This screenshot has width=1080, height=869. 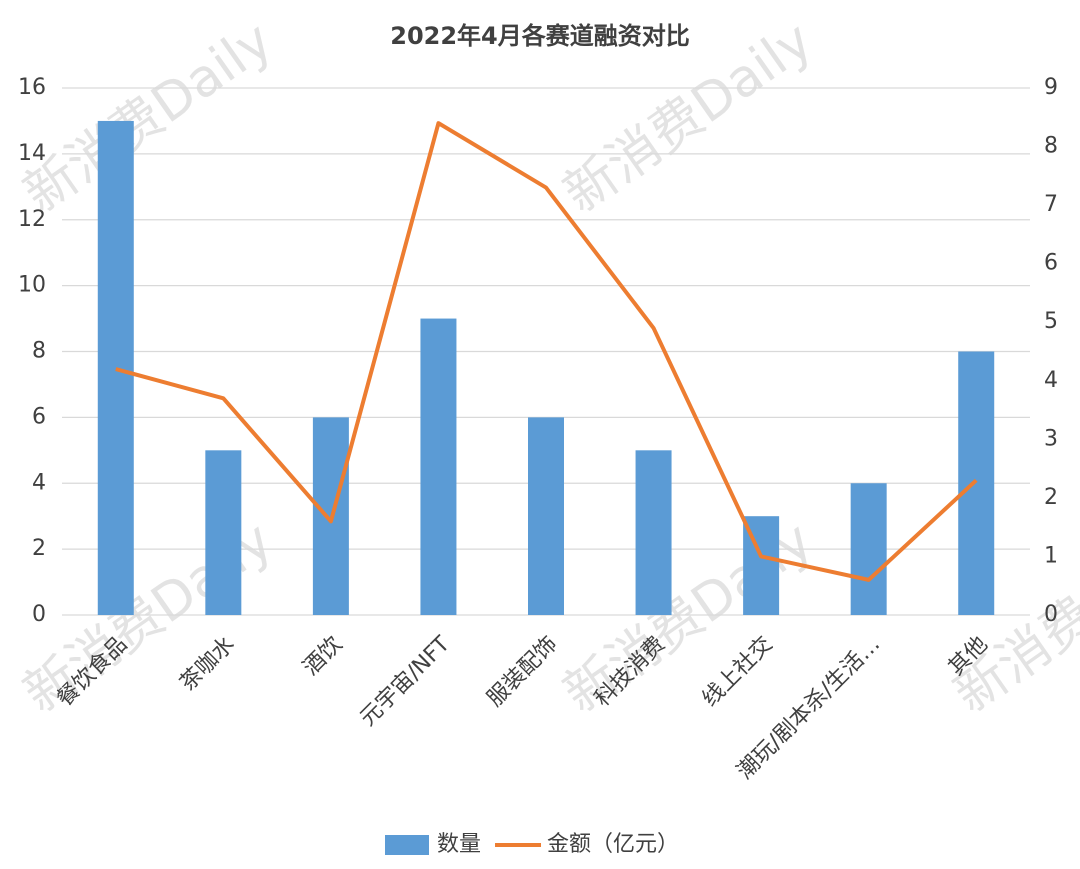 What do you see at coordinates (148, 117) in the screenshot?
I see `watermark: 新消费Daily` at bounding box center [148, 117].